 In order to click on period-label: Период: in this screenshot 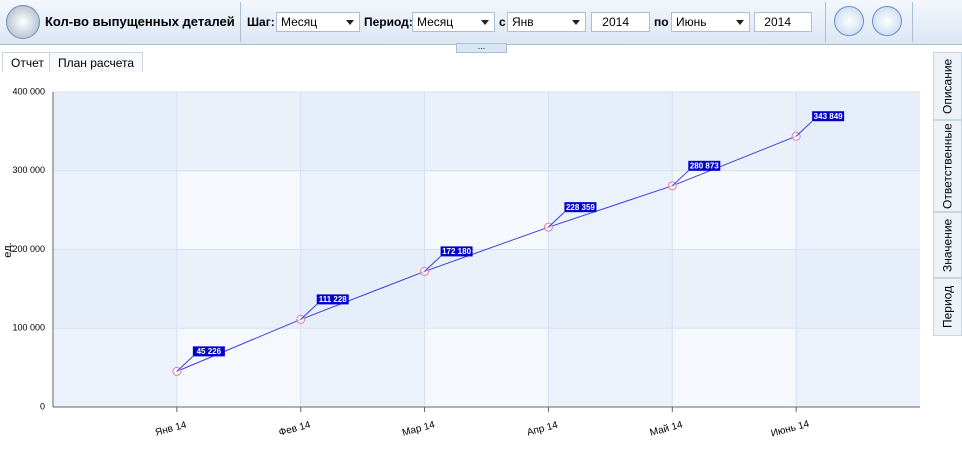, I will do `click(388, 22)`.